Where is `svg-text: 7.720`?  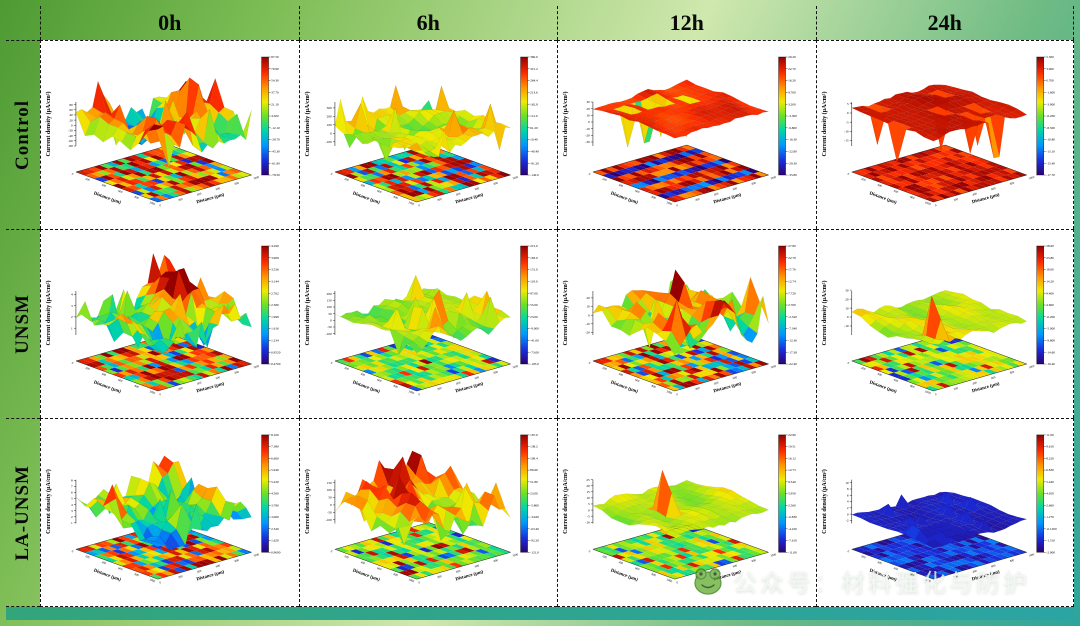
svg-text: 7.720 is located at coordinates (792, 293).